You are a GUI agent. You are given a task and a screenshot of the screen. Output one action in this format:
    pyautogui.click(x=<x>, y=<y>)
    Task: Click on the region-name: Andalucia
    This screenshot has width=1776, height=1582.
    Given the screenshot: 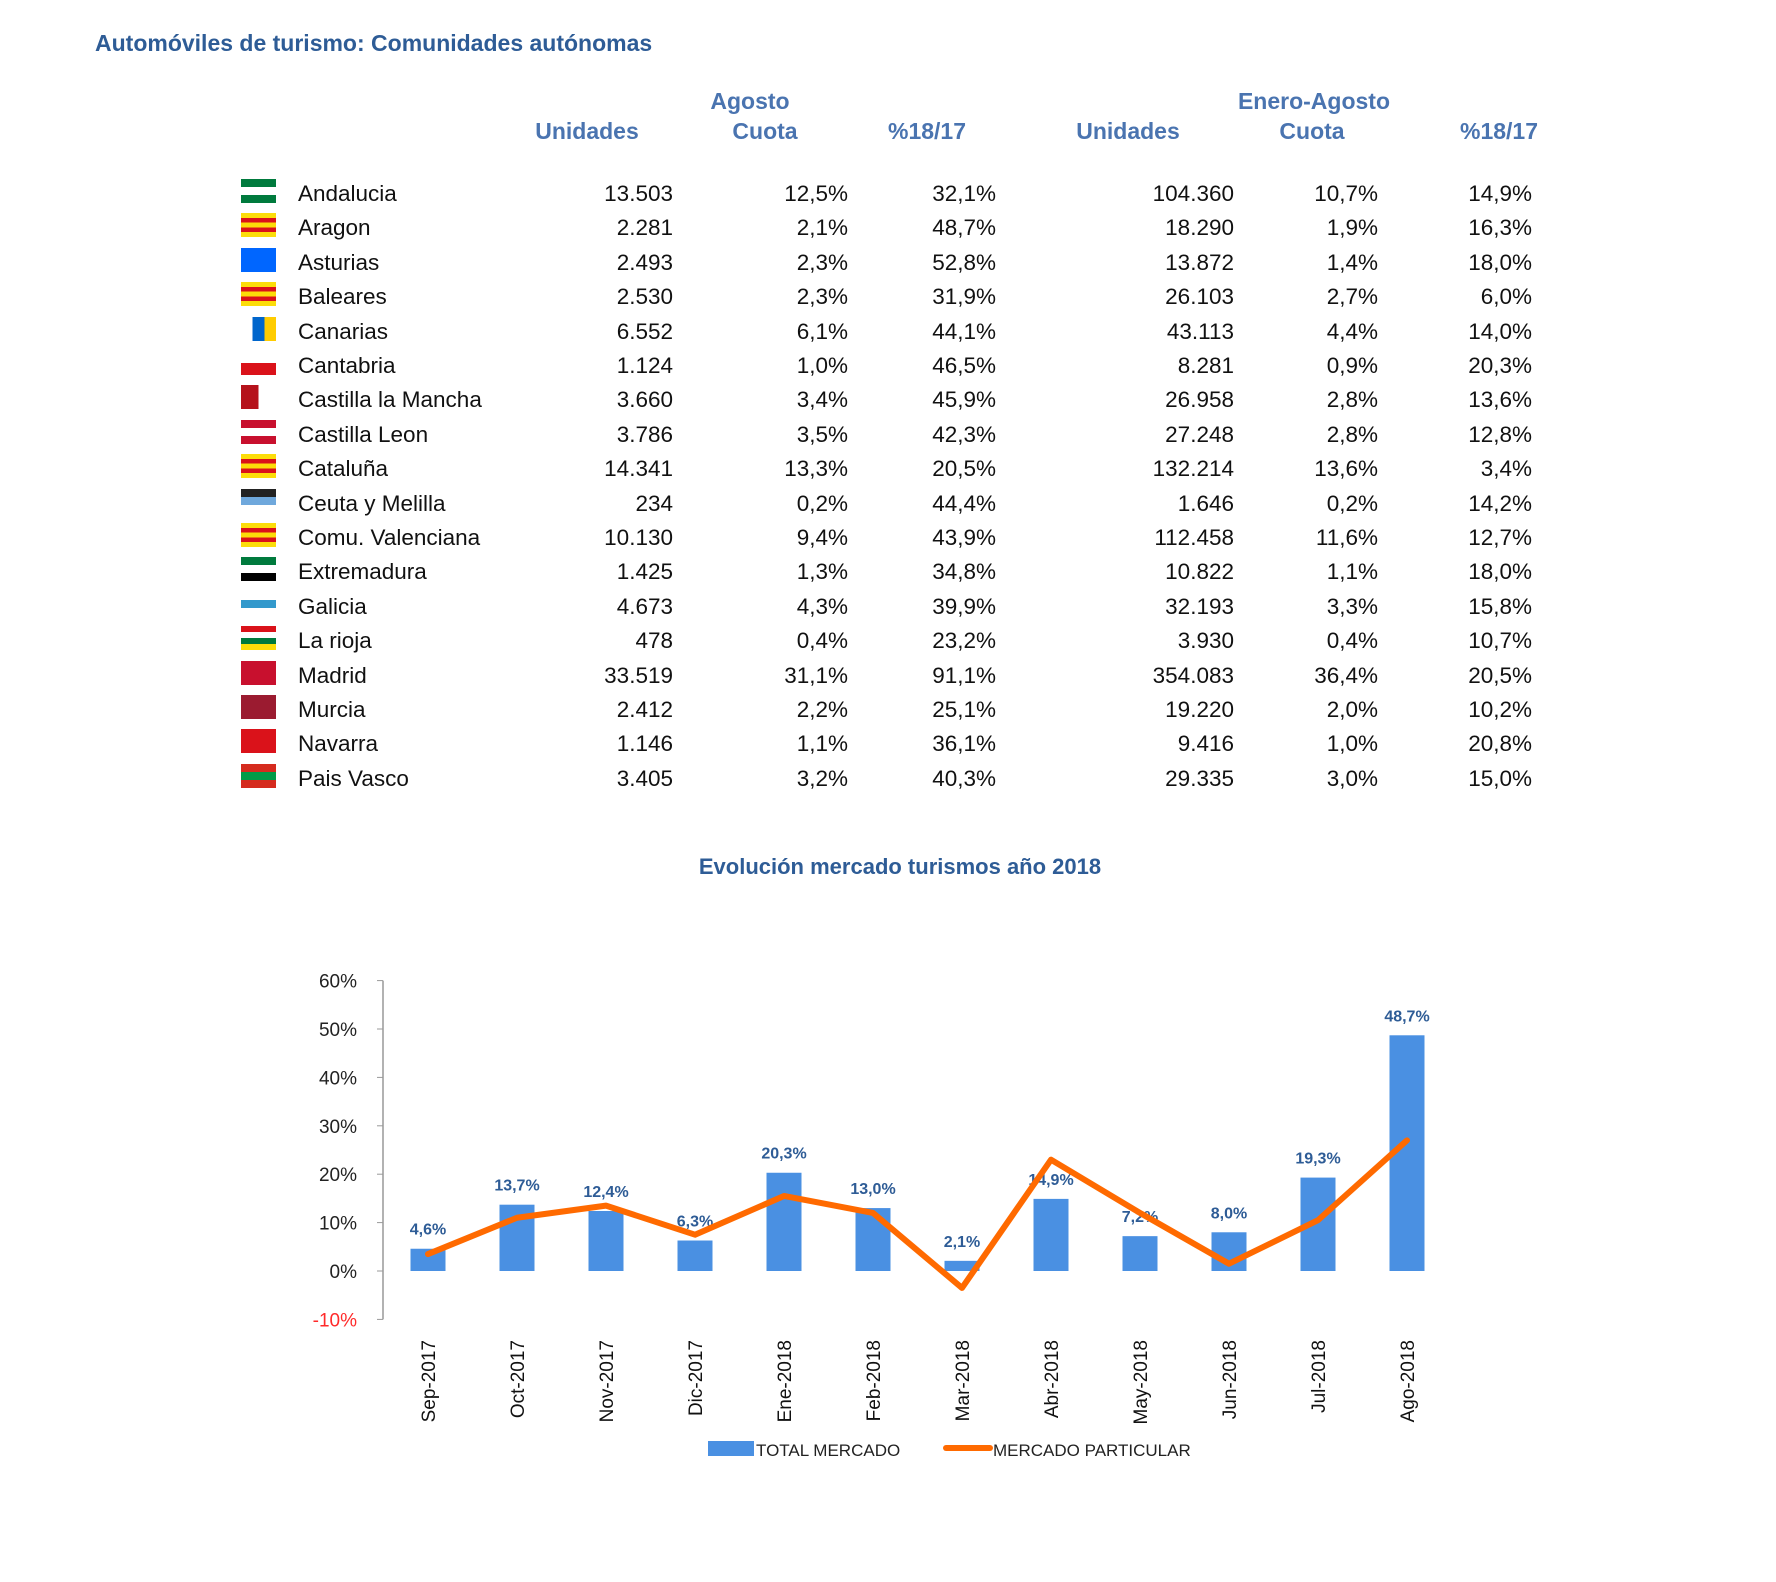 What is the action you would take?
    pyautogui.click(x=347, y=193)
    